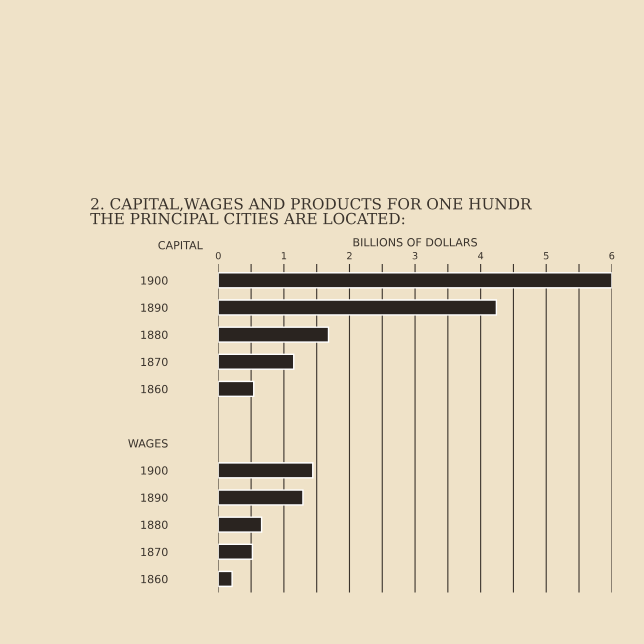 This screenshot has height=644, width=644. I want to click on text: CAPITAL, so click(180, 245).